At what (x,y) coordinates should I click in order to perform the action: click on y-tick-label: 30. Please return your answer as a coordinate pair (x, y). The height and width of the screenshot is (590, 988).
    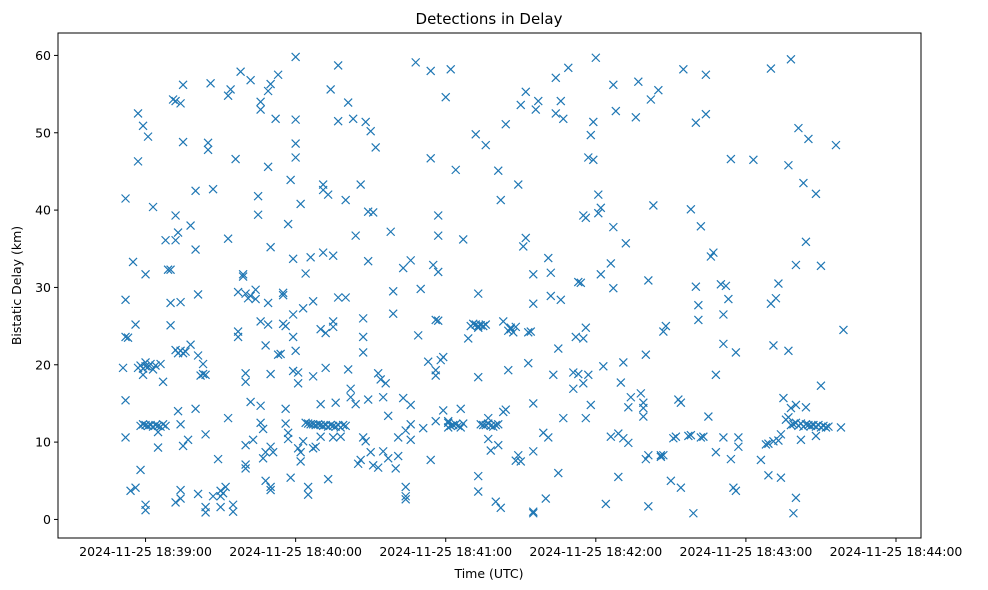
    Looking at the image, I should click on (43, 287).